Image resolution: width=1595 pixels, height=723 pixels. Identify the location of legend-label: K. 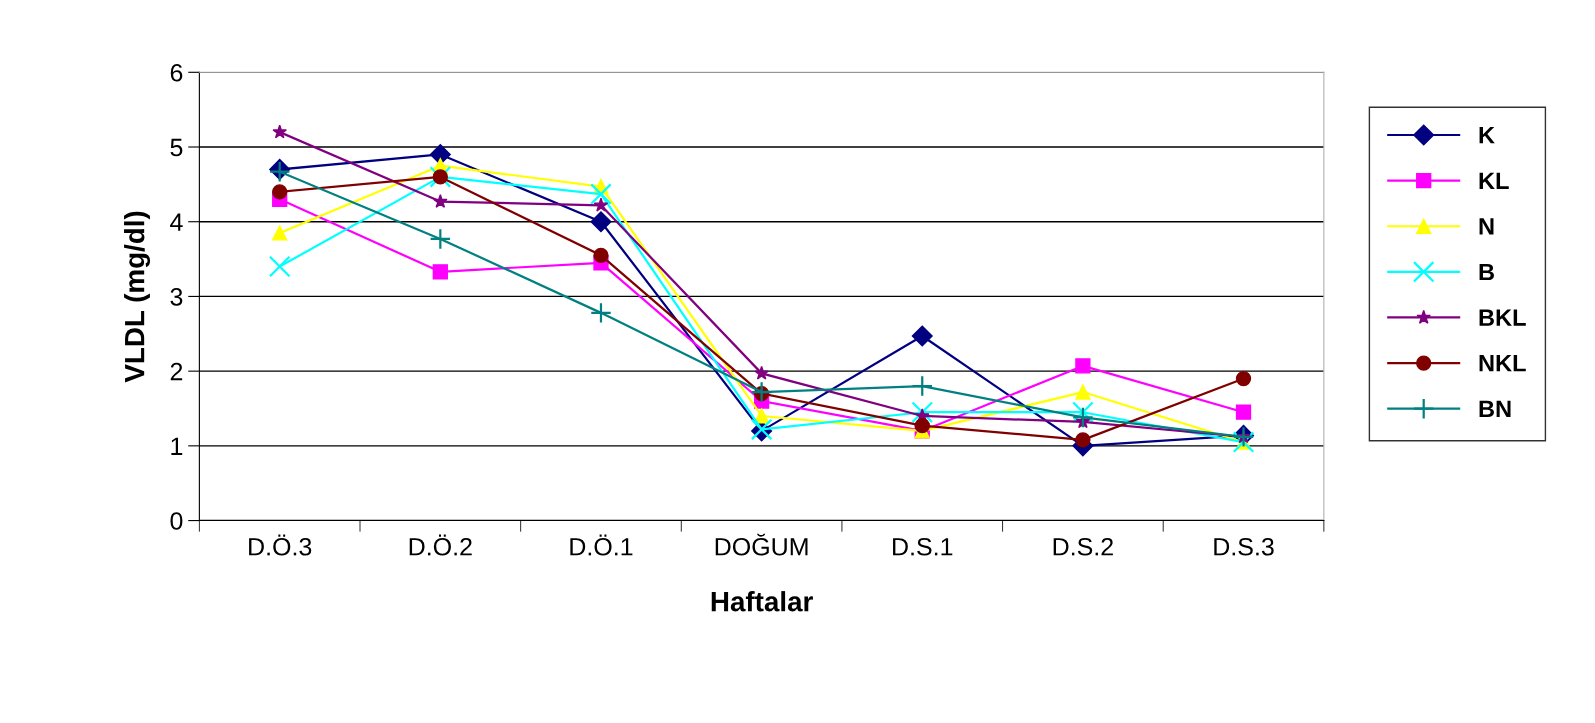
(1487, 135).